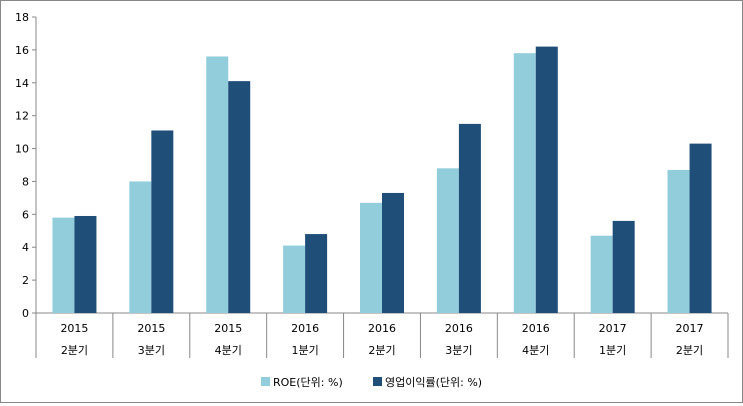 This screenshot has width=743, height=406. Describe the element at coordinates (22, 149) in the screenshot. I see `y-tick-label: 10` at that location.